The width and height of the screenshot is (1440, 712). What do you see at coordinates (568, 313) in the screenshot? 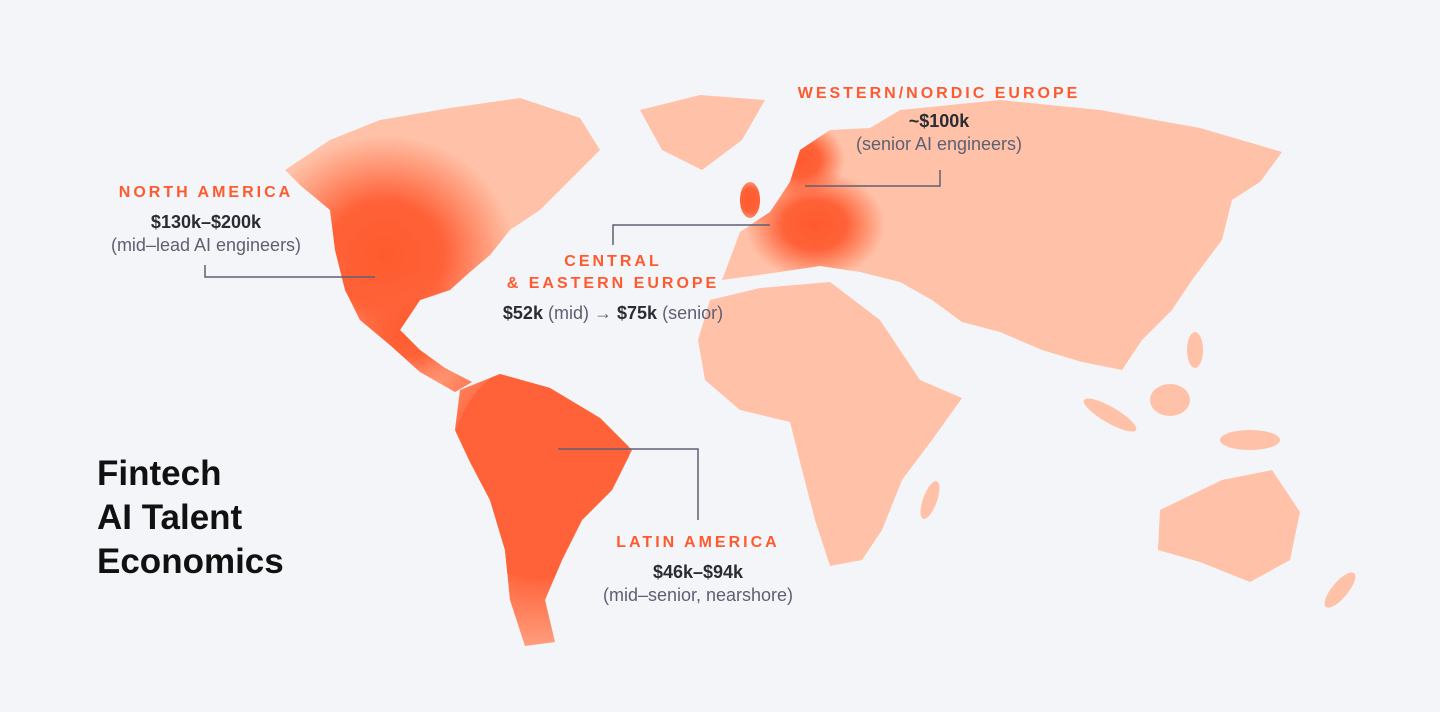
I see `mid-note: (mid)` at bounding box center [568, 313].